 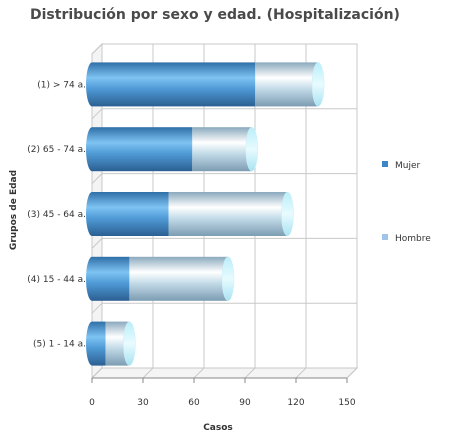 I want to click on x-tick-label: 0, so click(x=92, y=403).